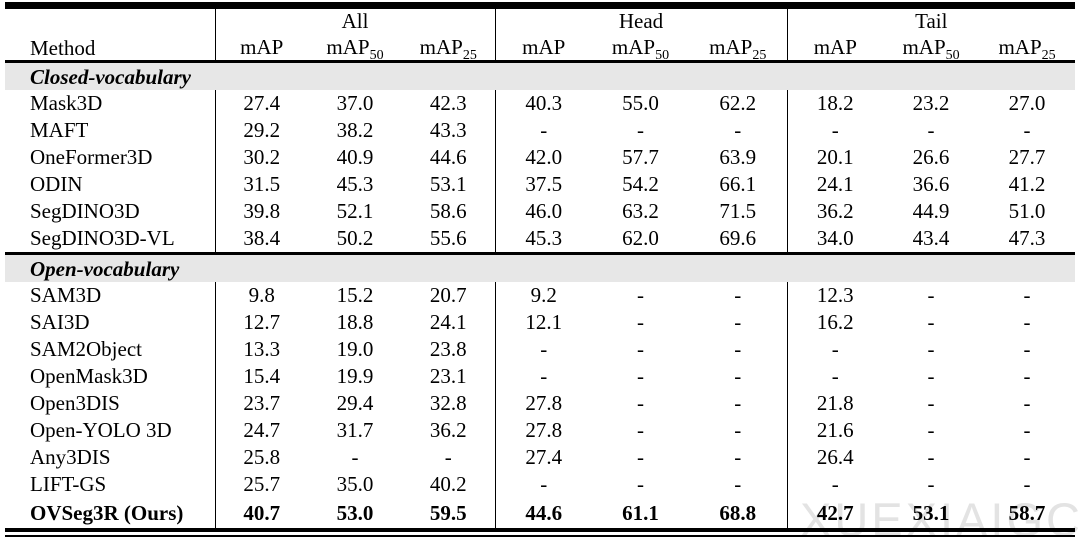 Image resolution: width=1080 pixels, height=552 pixels. Describe the element at coordinates (261, 457) in the screenshot. I see `value-cell: 25.8` at that location.